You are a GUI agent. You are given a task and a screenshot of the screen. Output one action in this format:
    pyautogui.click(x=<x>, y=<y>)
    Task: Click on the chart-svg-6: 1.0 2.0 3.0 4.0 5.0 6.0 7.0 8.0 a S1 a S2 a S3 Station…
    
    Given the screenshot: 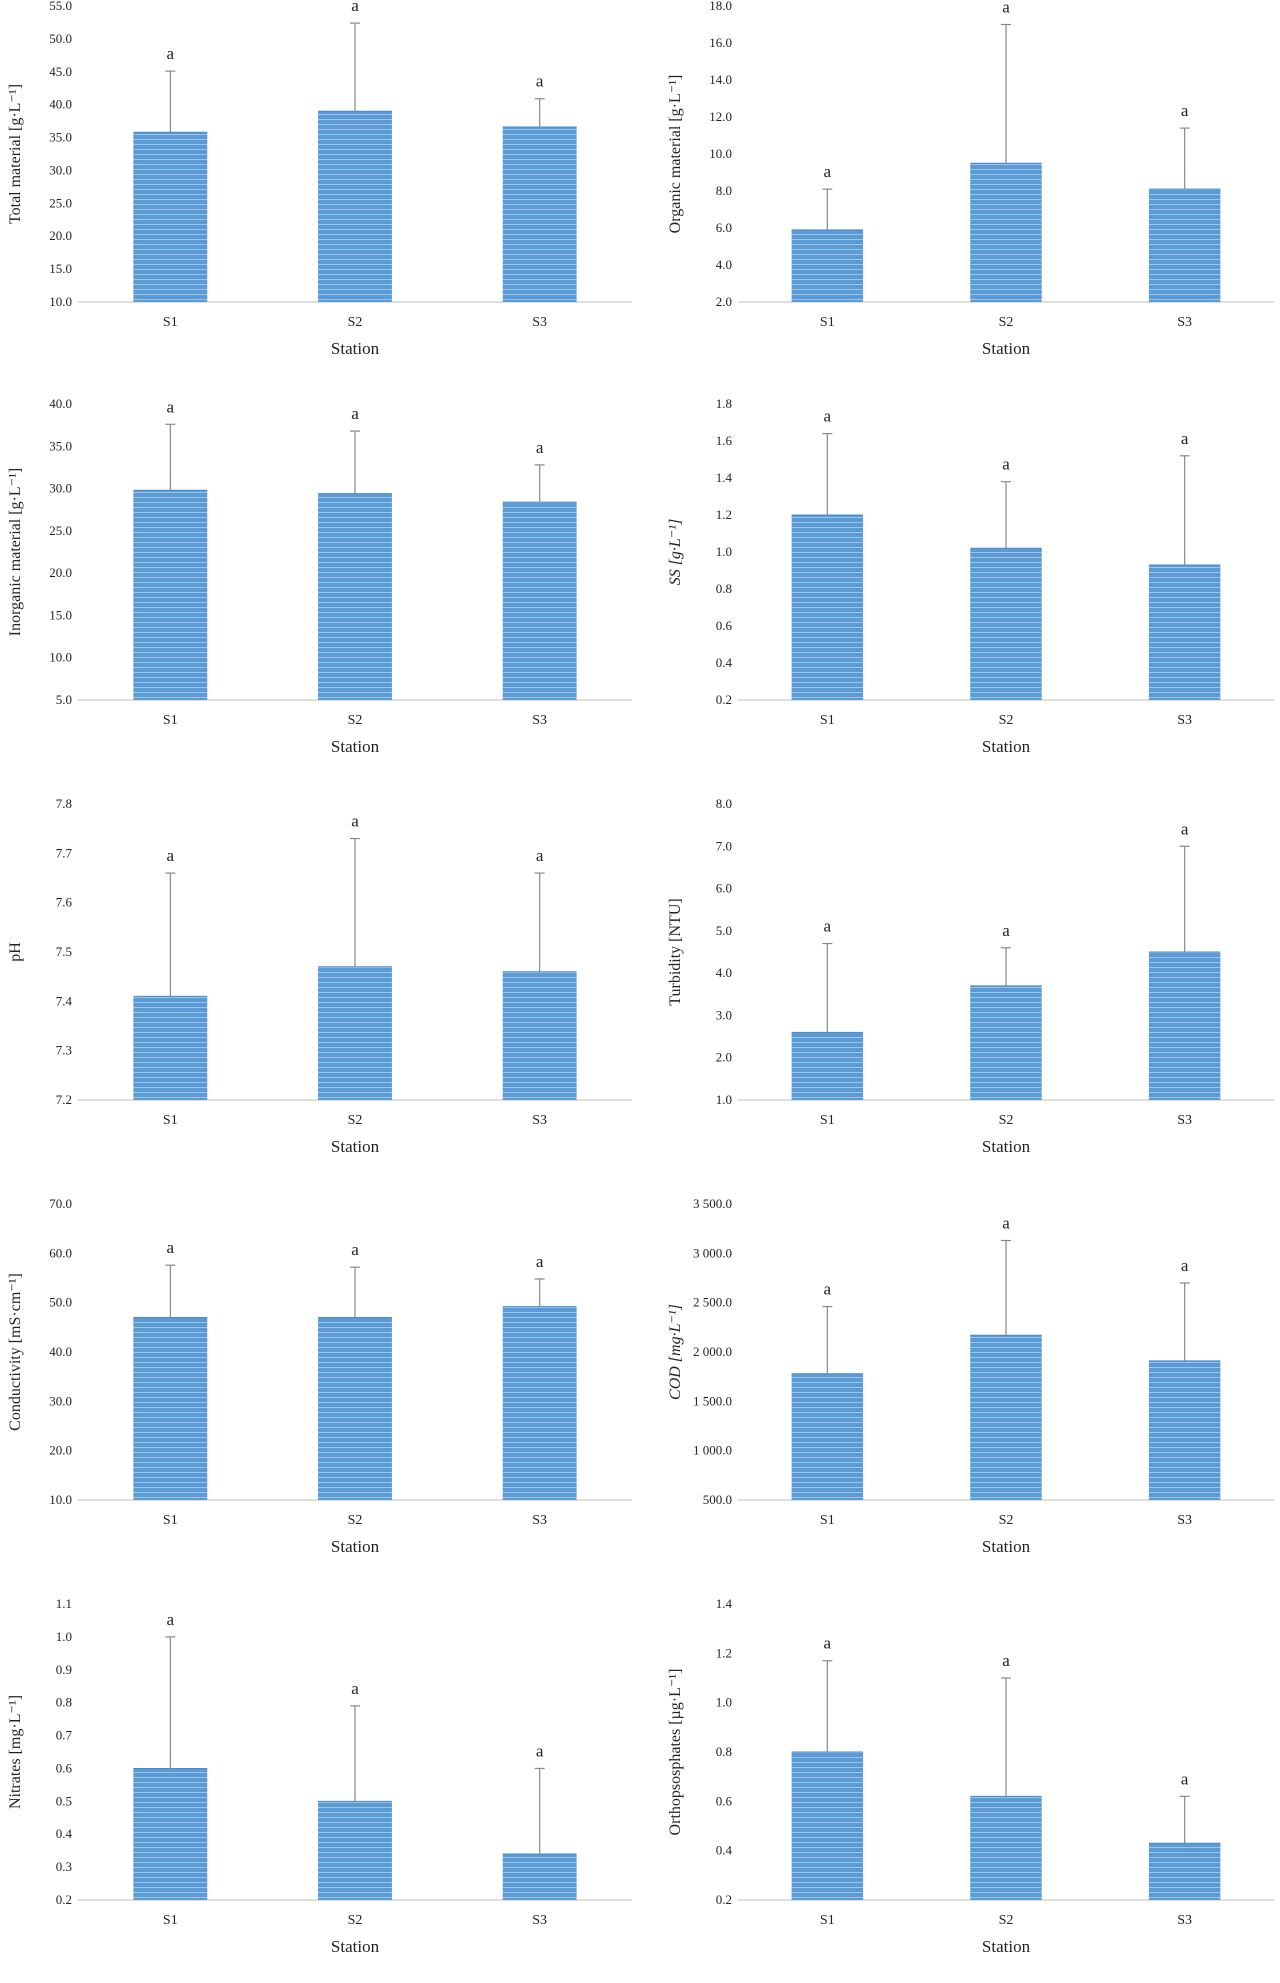 What is the action you would take?
    pyautogui.click(x=970, y=976)
    